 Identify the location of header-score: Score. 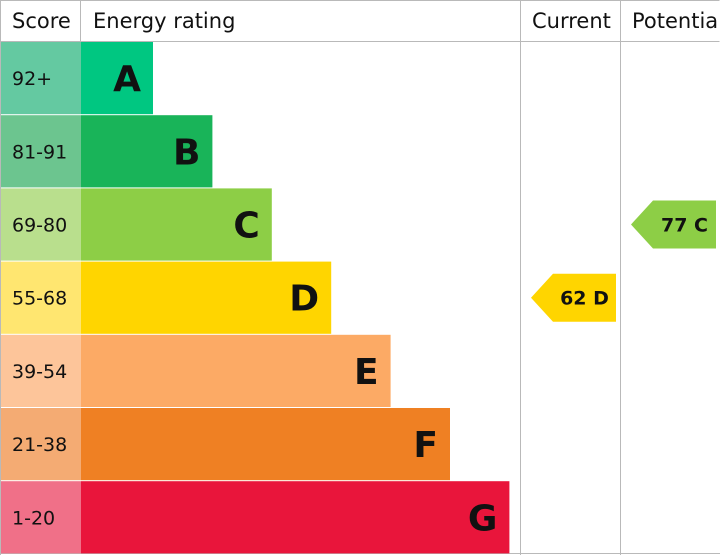
(41, 21).